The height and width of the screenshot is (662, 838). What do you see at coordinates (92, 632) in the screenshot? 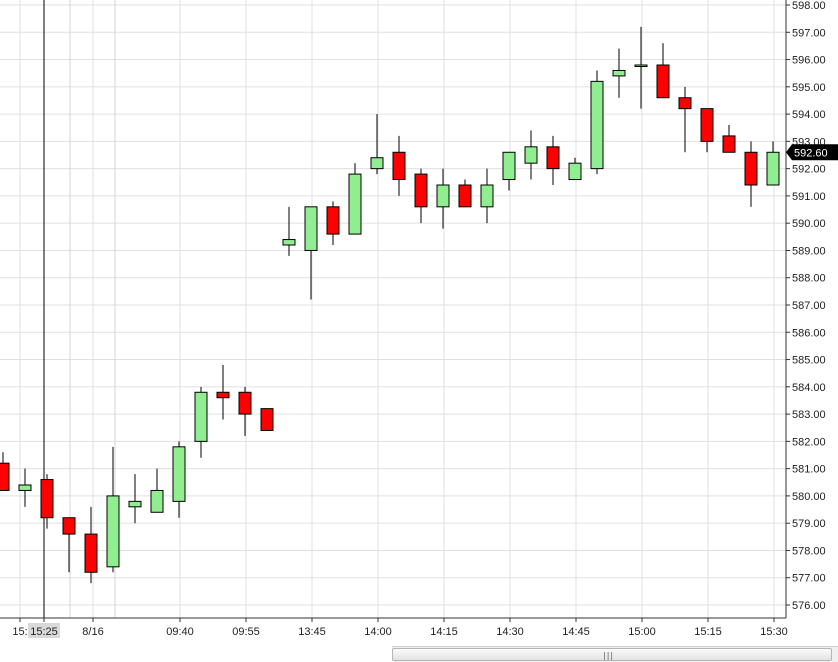
I see `x-tick-label: 8/16` at bounding box center [92, 632].